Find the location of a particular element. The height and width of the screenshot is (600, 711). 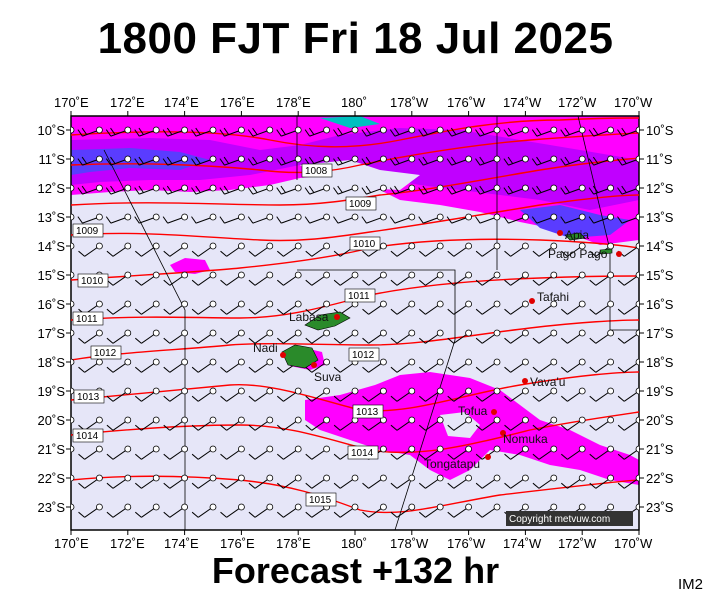

place-tofua: Tofua is located at coordinates (477, 411).